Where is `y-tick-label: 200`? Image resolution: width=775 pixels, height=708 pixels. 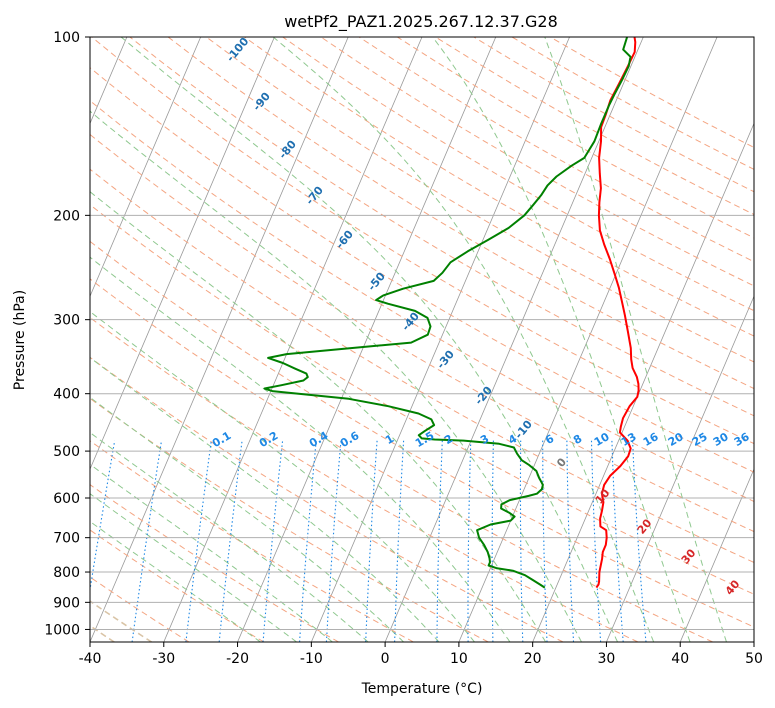 y-tick-label: 200 is located at coordinates (66, 216).